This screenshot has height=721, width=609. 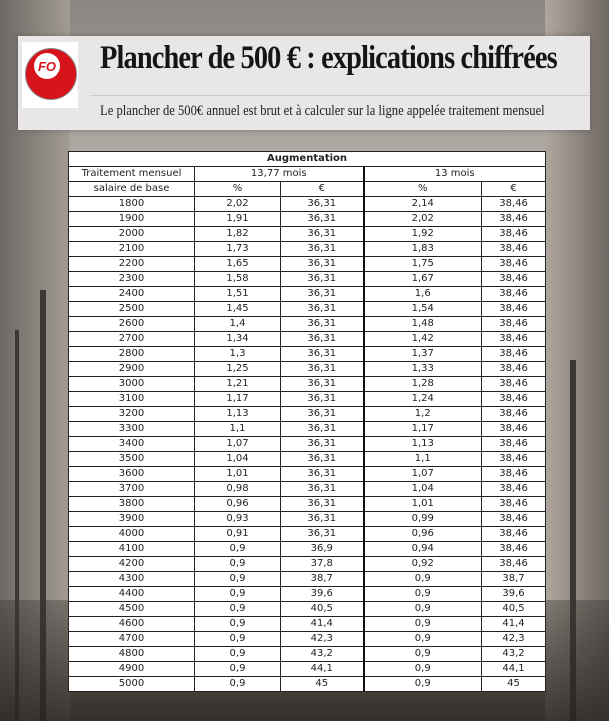 I want to click on eur-13-77-cell: 42,3, so click(x=322, y=639).